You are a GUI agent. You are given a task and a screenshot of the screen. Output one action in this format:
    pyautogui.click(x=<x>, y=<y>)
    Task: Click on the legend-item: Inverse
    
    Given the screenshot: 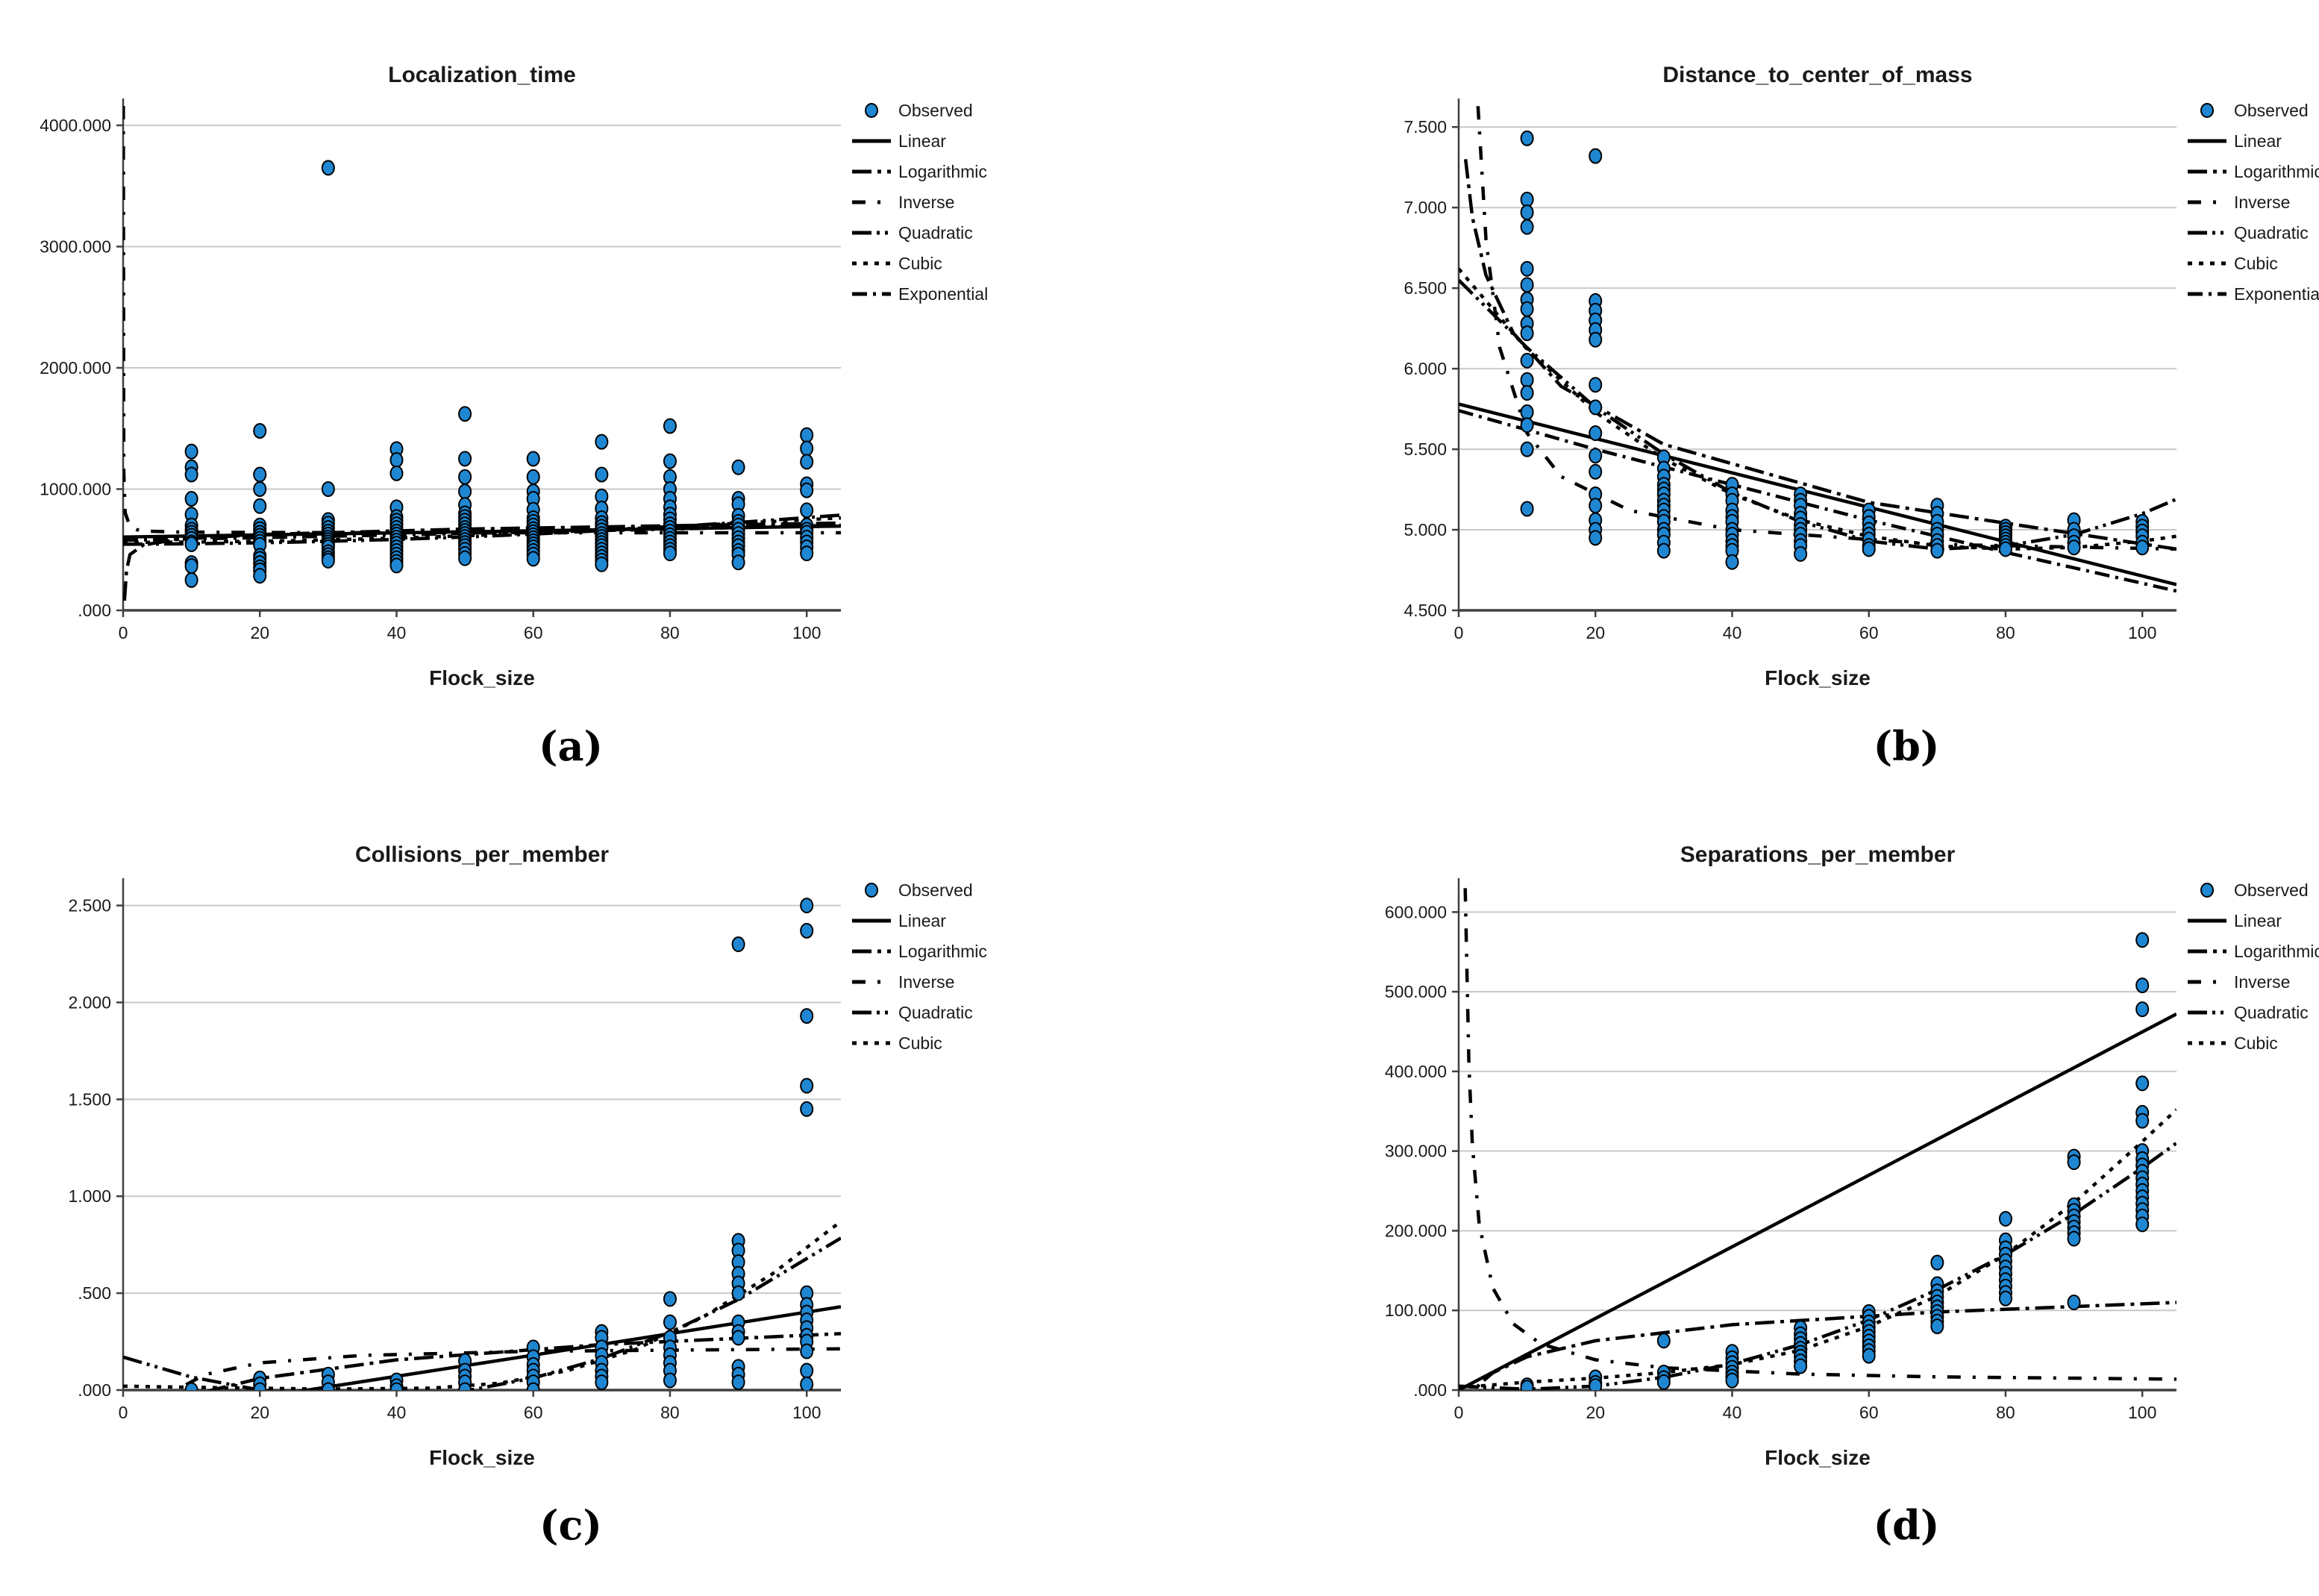 What is the action you would take?
    pyautogui.click(x=903, y=202)
    